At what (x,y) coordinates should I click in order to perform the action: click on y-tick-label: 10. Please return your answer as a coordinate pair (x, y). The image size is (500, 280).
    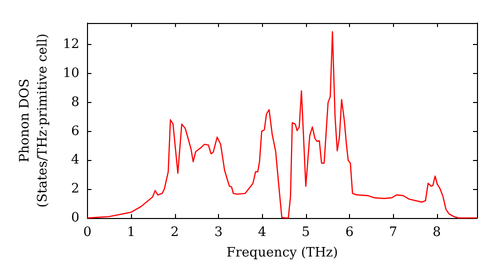
    Looking at the image, I should click on (71, 74).